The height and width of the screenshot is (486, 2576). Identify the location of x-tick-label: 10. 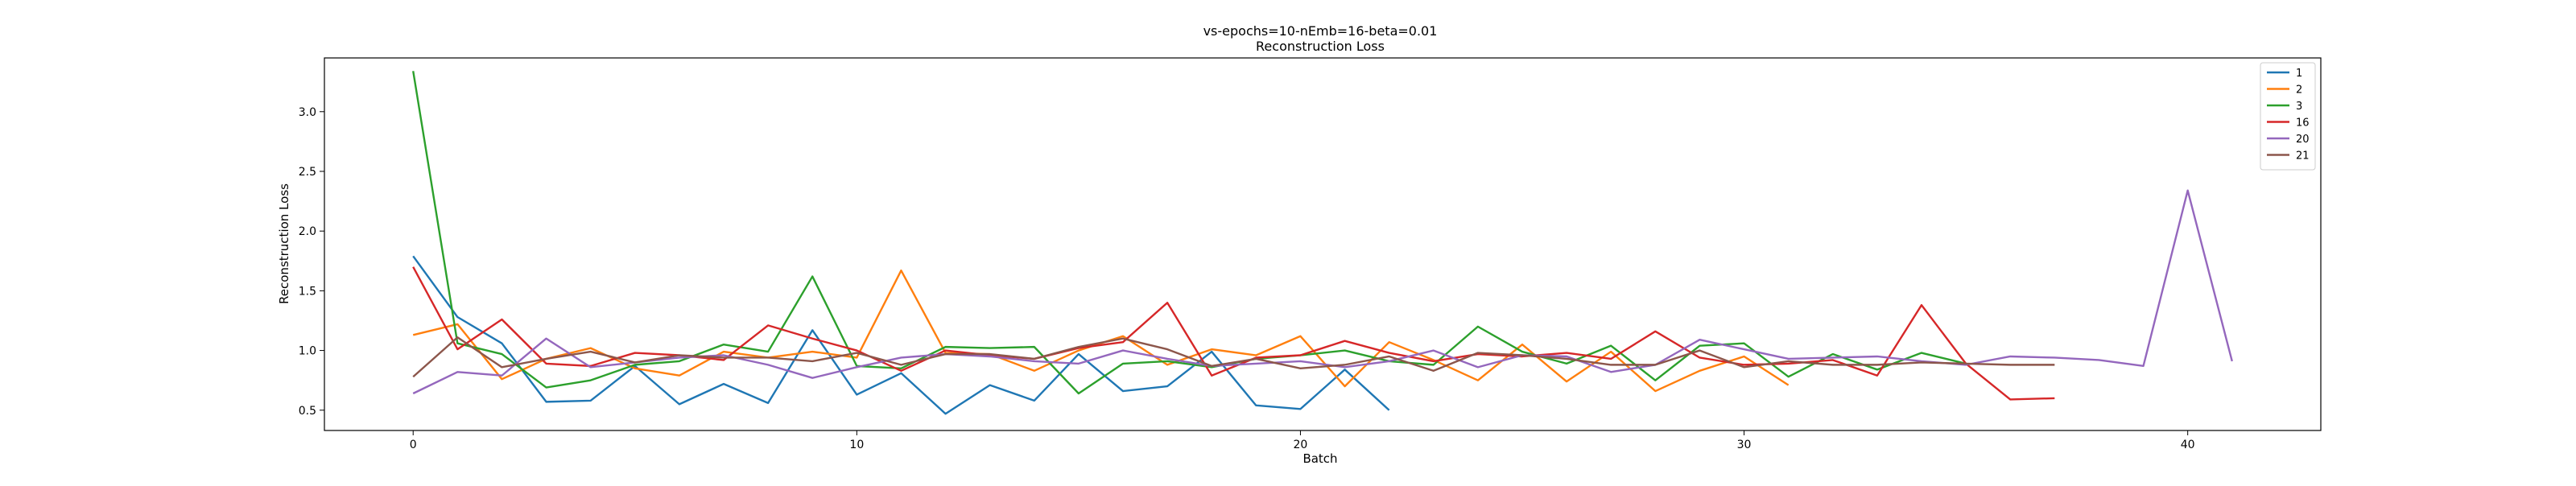
(856, 445).